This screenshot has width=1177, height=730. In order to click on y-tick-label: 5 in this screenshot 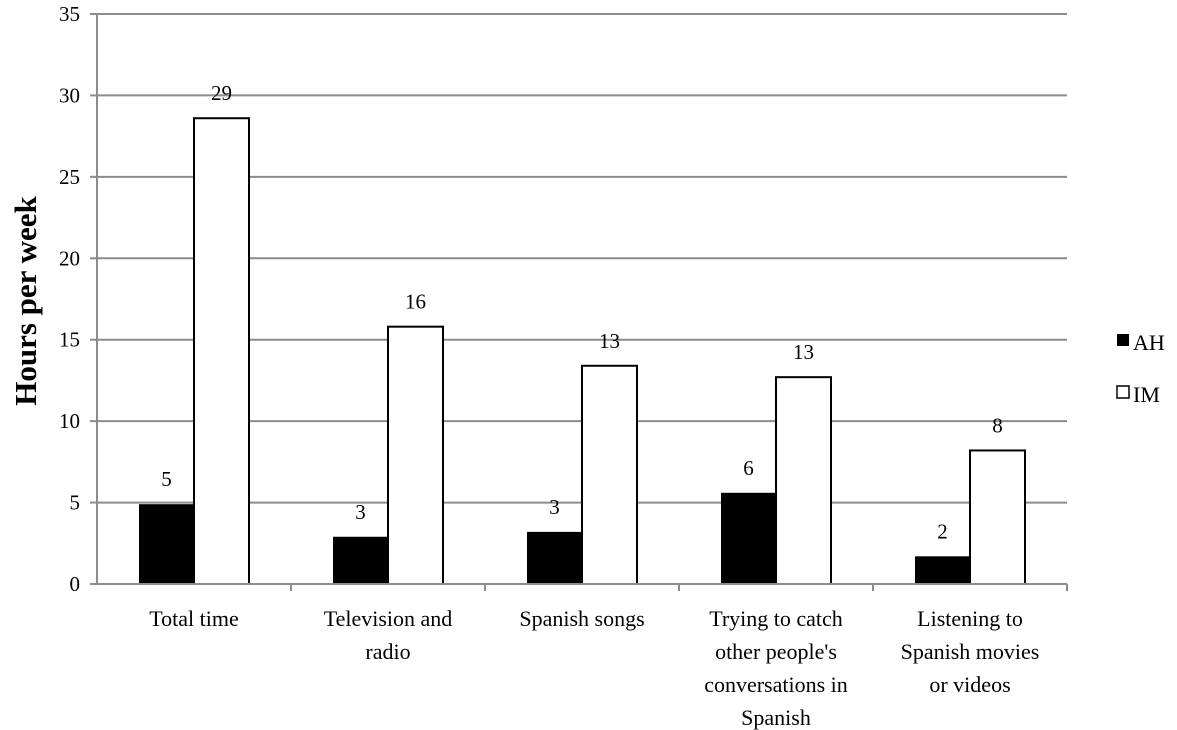, I will do `click(75, 503)`.